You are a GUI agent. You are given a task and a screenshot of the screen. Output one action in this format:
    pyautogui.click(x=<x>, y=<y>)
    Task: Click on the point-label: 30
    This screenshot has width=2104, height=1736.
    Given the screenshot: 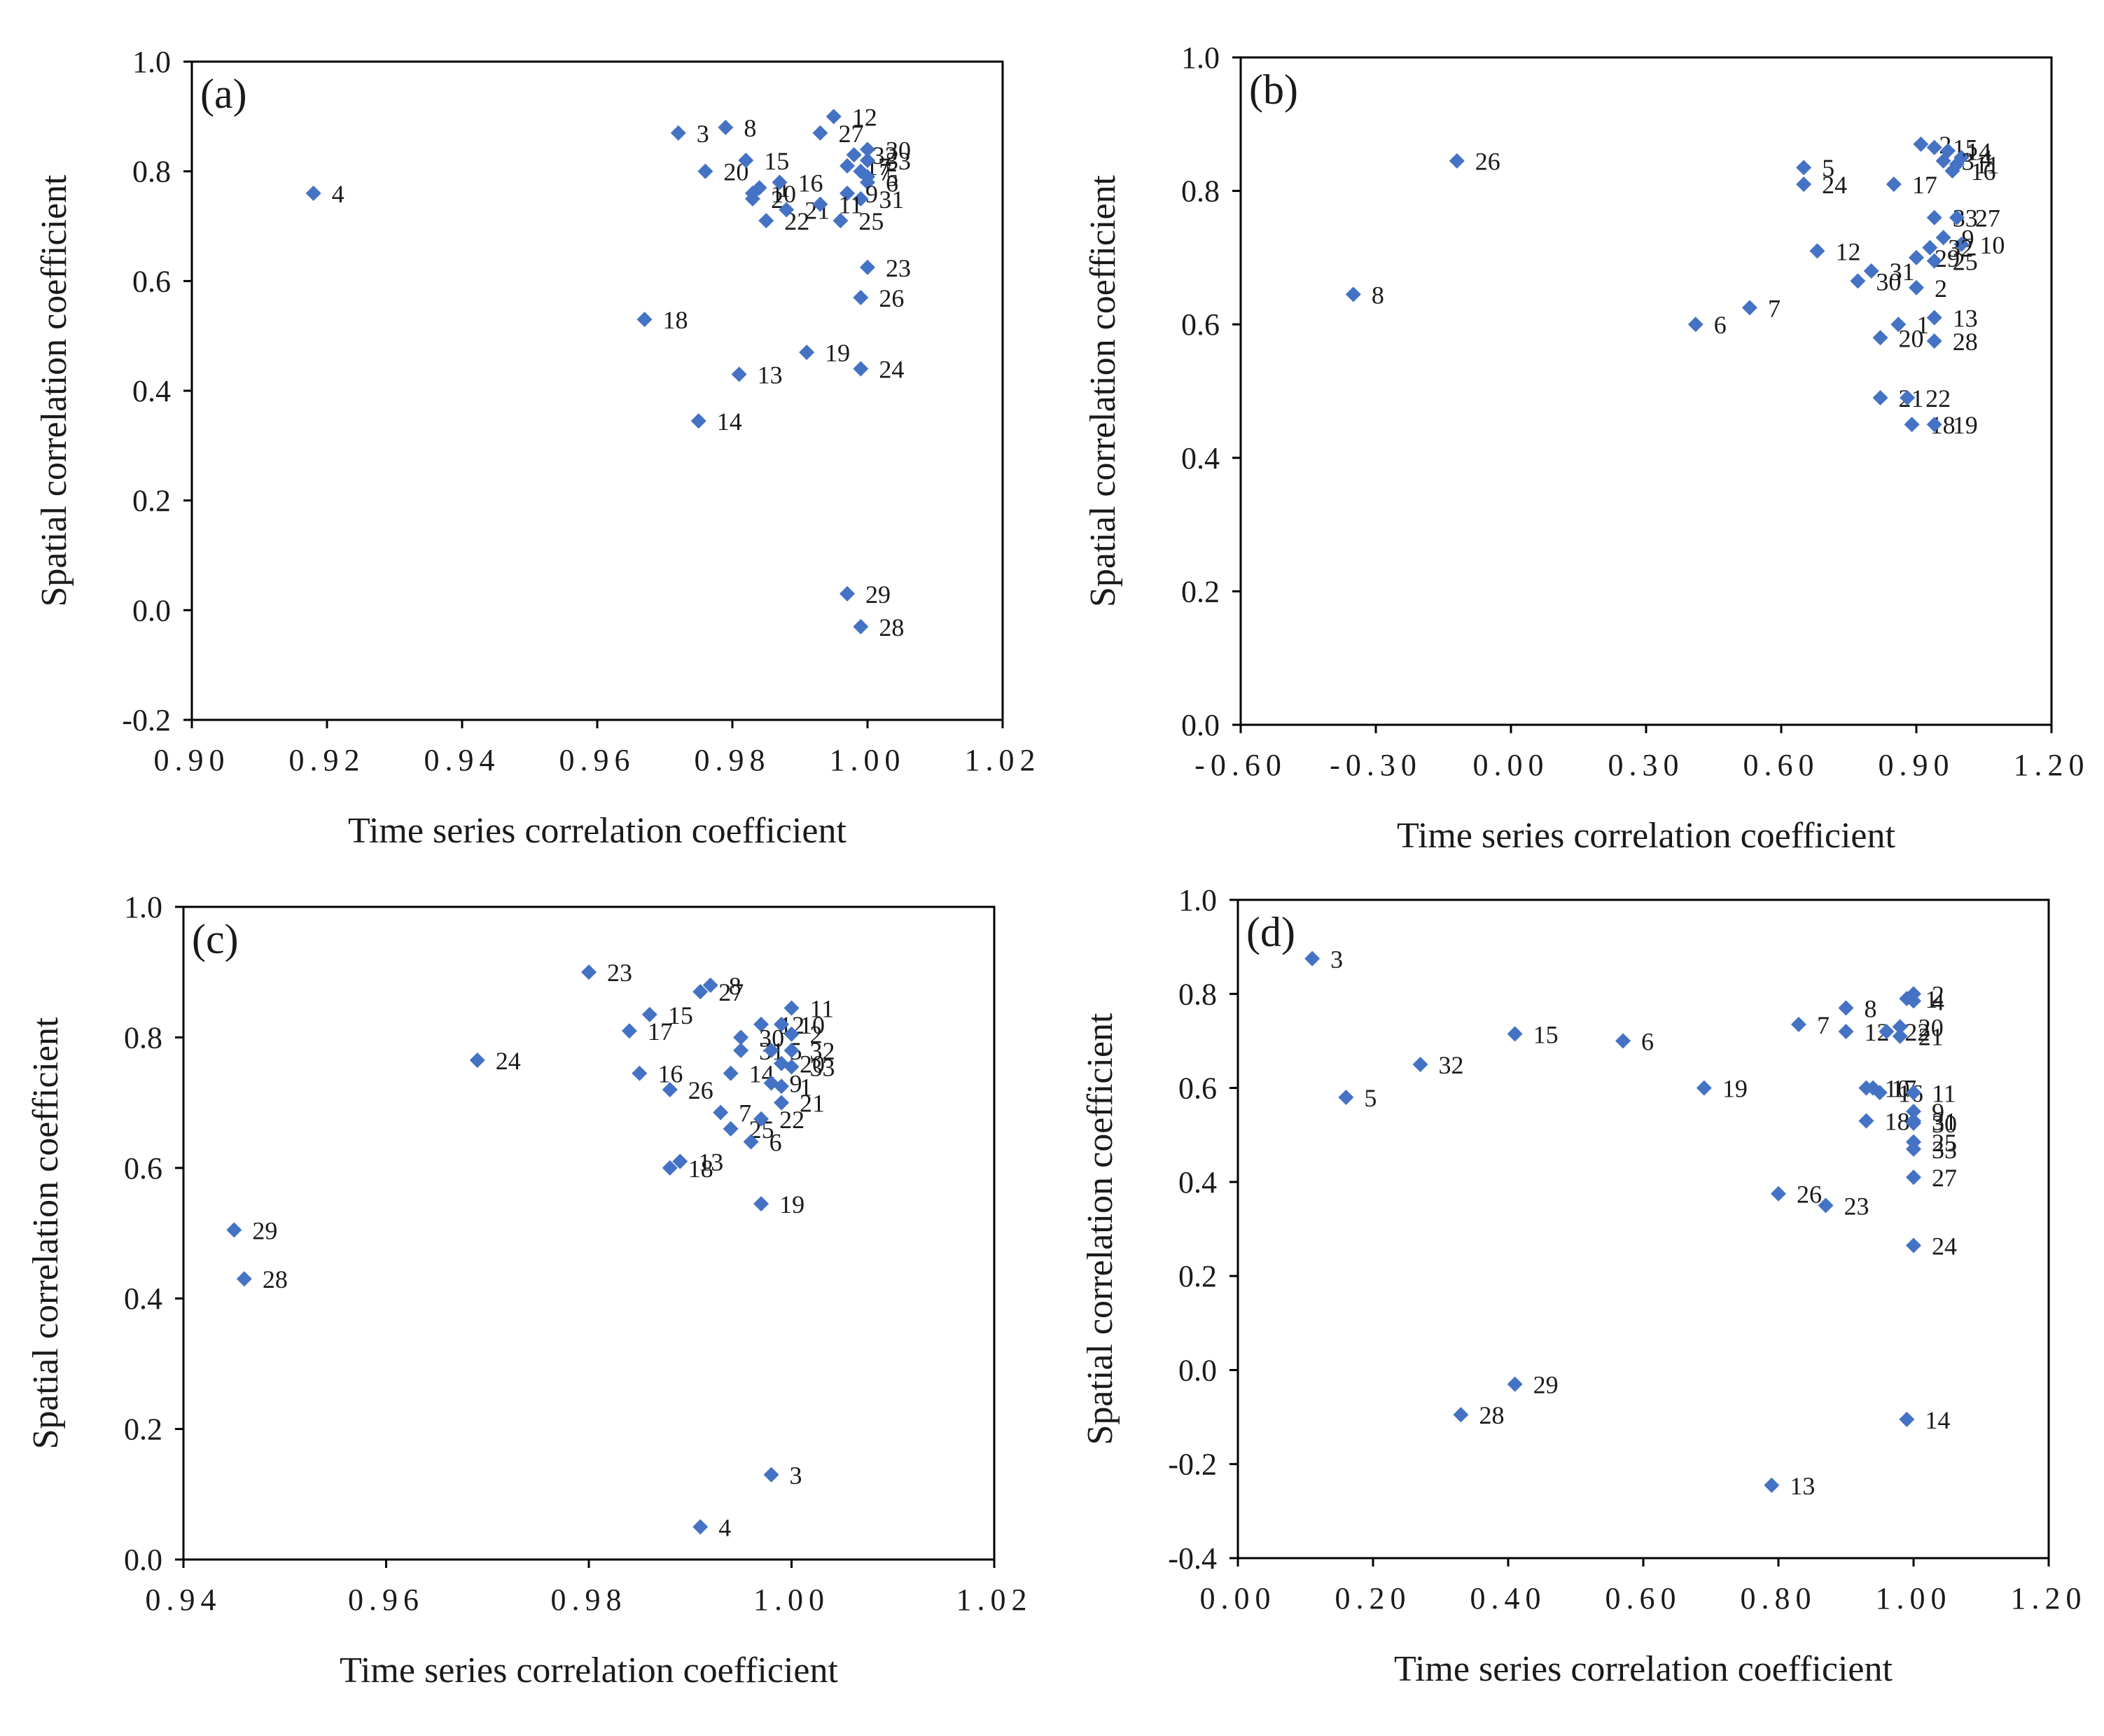 What is the action you would take?
    pyautogui.click(x=1945, y=1124)
    